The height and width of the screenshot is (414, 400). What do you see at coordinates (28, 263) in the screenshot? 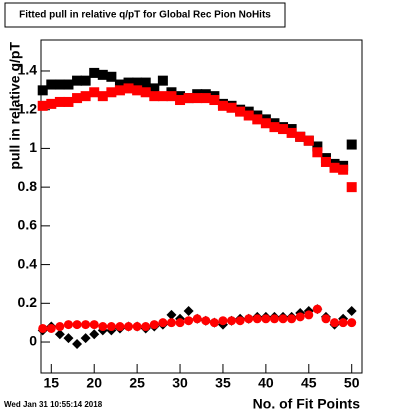
I see `y-tick-label: 0.4` at bounding box center [28, 263].